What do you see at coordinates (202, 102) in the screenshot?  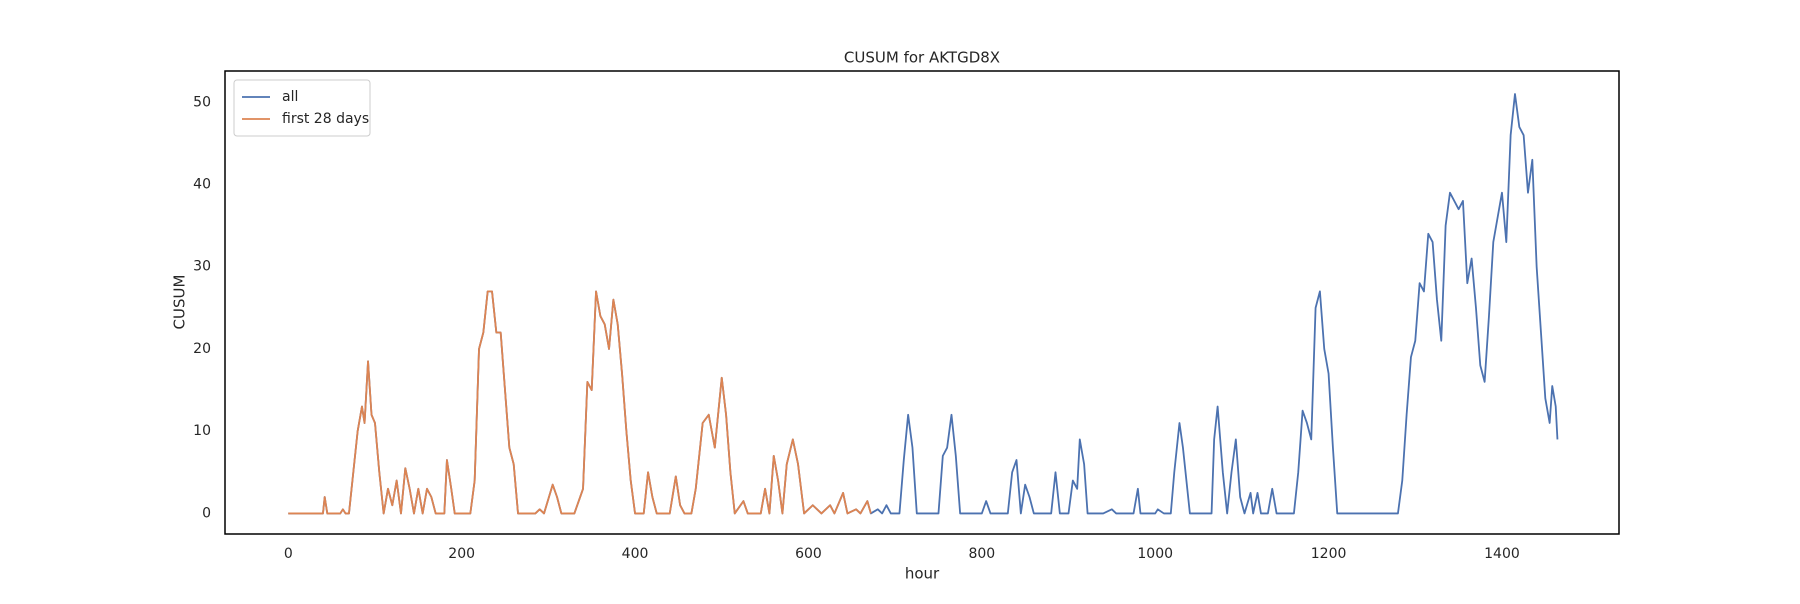 I see `y-tick-label: 50` at bounding box center [202, 102].